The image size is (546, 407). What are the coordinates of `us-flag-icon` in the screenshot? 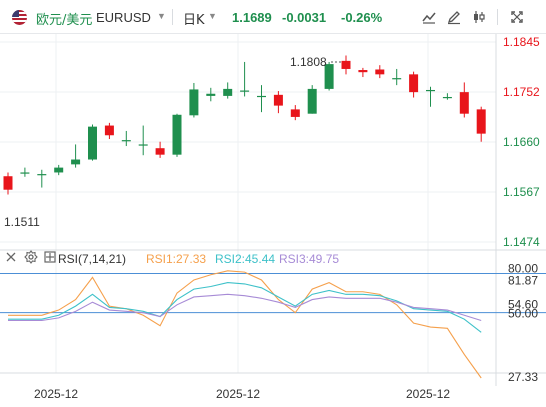 It's located at (19, 17).